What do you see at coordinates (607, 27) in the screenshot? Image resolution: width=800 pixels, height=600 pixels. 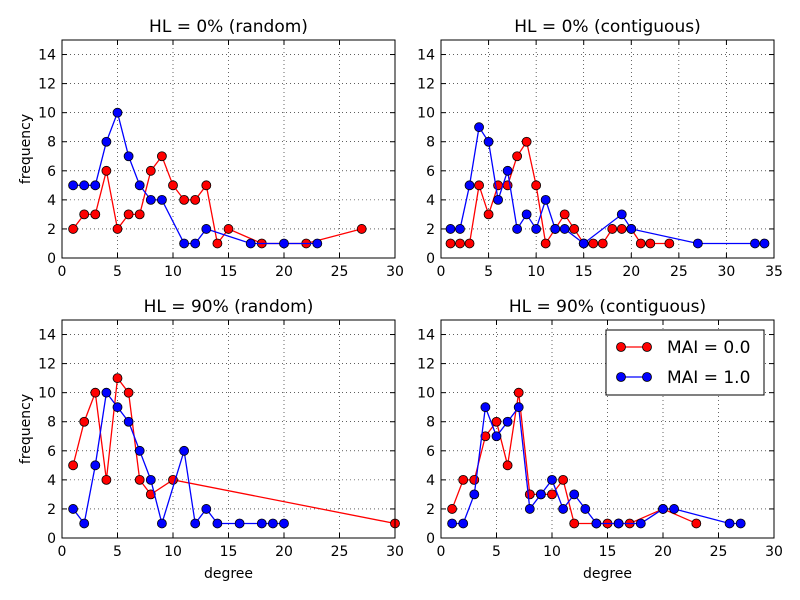 I see `chart-title: HL = 0% (contiguous)` at bounding box center [607, 27].